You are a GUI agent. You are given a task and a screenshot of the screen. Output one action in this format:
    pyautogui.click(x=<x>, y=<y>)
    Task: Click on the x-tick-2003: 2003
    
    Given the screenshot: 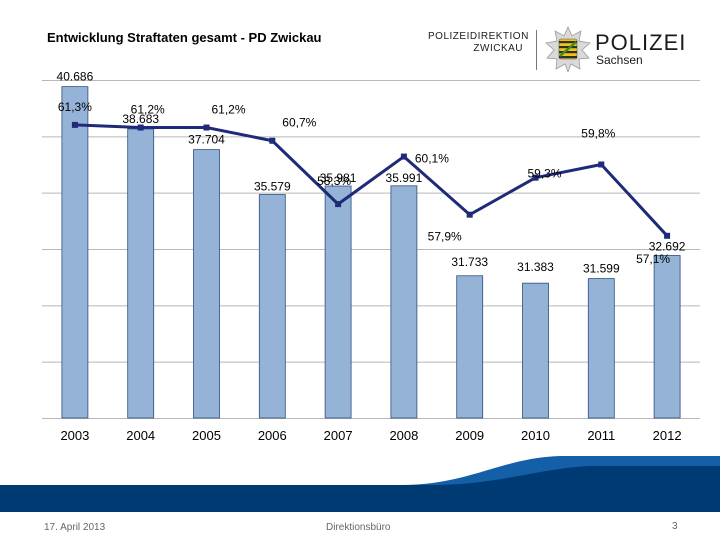 What is the action you would take?
    pyautogui.click(x=74, y=435)
    